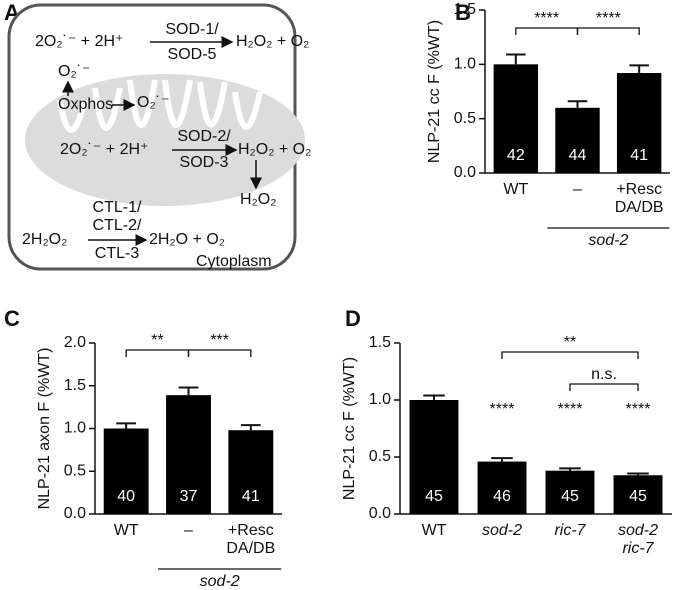  I want to click on oxphos: Oxphos, so click(85, 104).